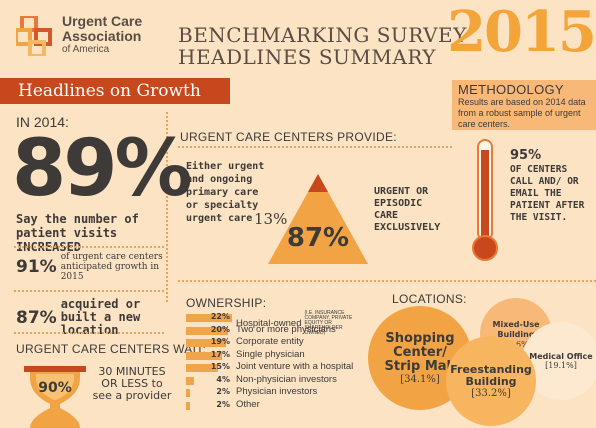  What do you see at coordinates (561, 365) in the screenshot?
I see `medical-office-percent: [19.1%]` at bounding box center [561, 365].